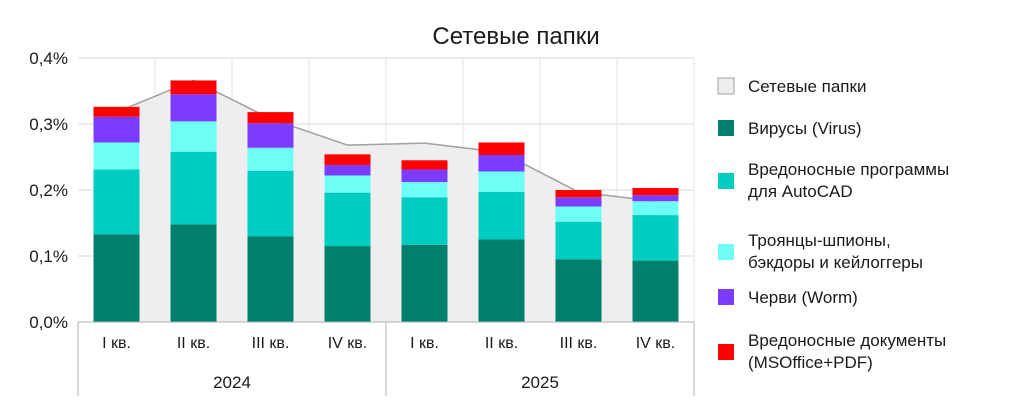 This screenshot has height=404, width=1024. Describe the element at coordinates (232, 382) in the screenshot. I see `group-label: 2024` at that location.